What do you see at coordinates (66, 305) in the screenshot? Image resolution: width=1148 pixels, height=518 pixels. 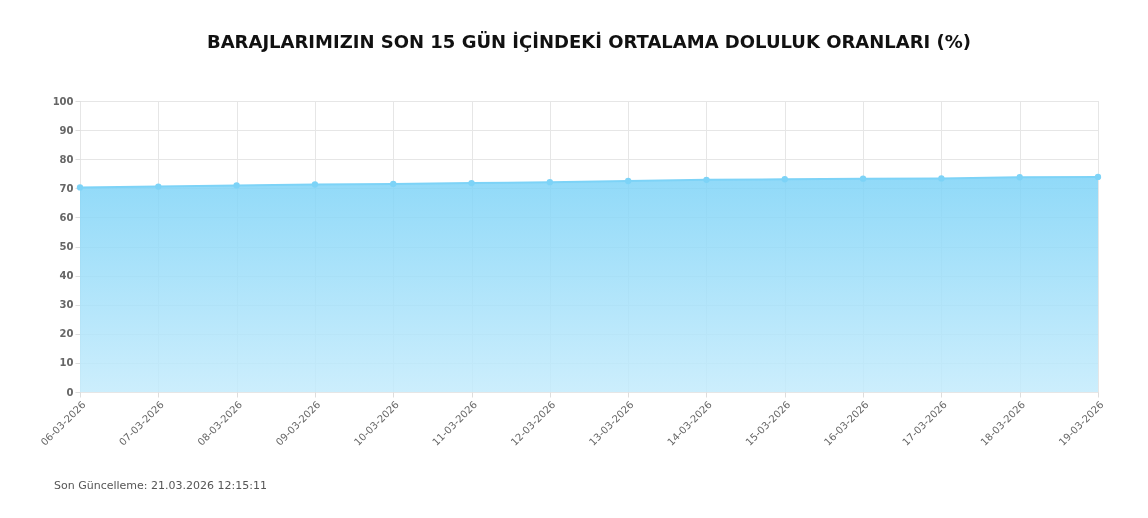 I see `y-tick-label: 30` at bounding box center [66, 305].